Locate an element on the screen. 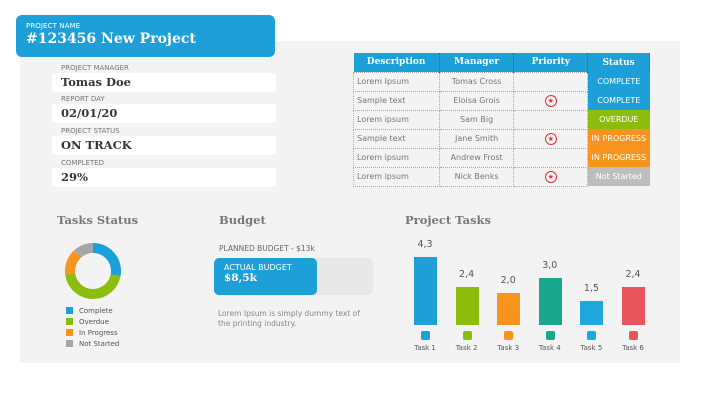  planned-budget-label: PLANNED BUDGET - $13k is located at coordinates (267, 248).